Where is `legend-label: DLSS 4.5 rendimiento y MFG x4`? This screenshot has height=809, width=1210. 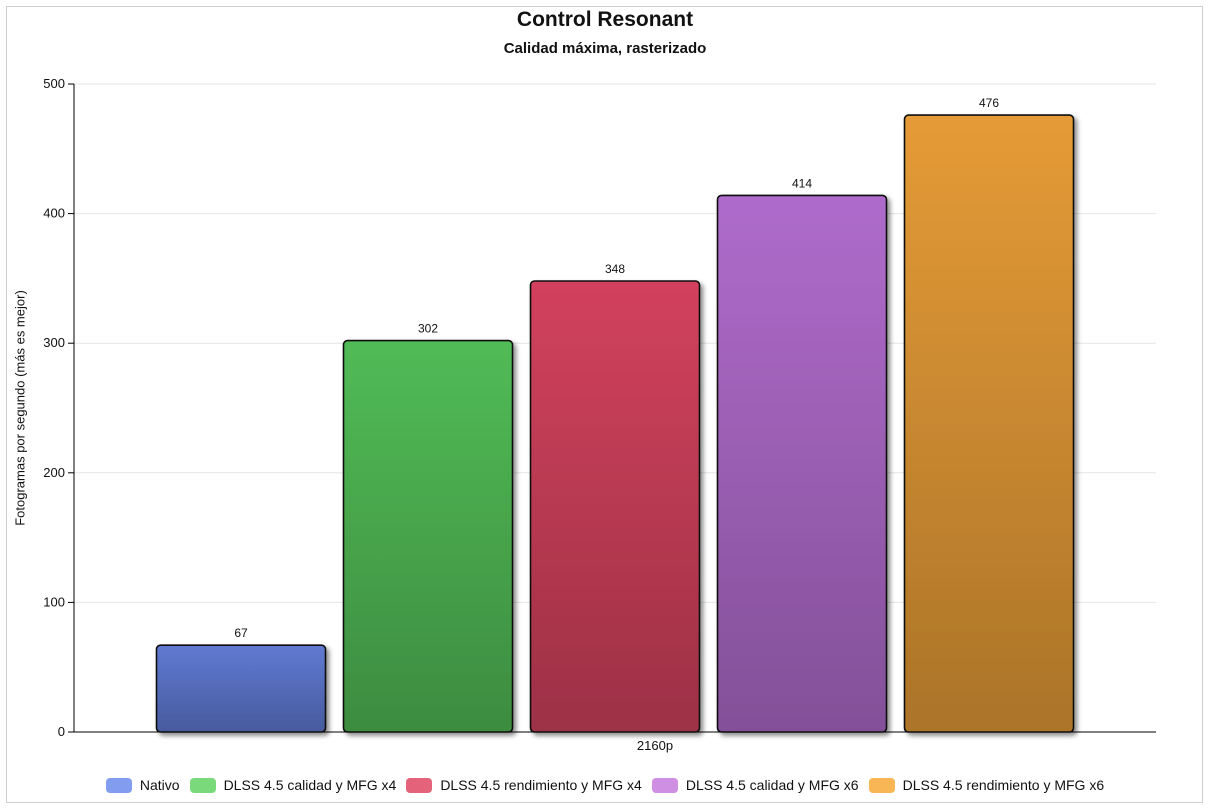 legend-label: DLSS 4.5 rendimiento y MFG x4 is located at coordinates (541, 785).